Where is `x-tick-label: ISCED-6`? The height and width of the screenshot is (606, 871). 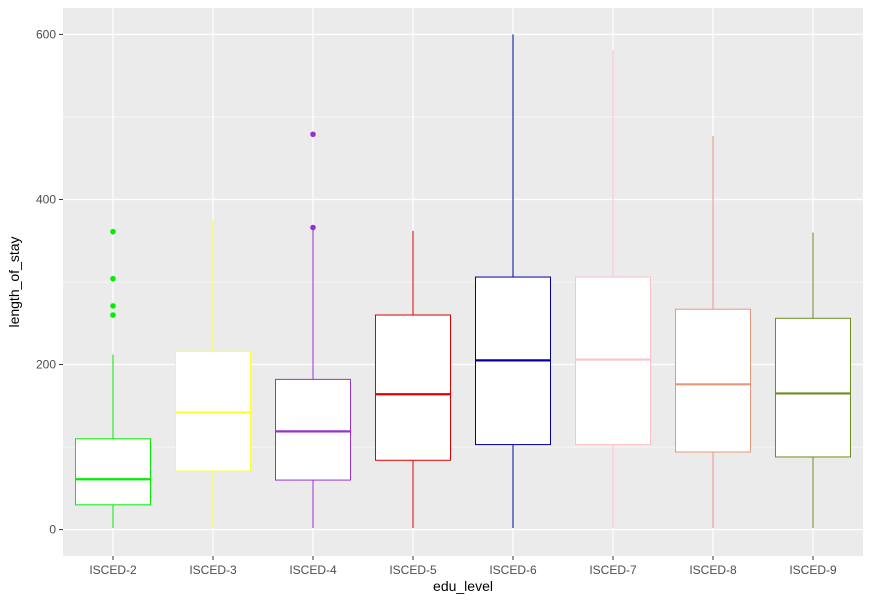 x-tick-label: ISCED-6 is located at coordinates (513, 570).